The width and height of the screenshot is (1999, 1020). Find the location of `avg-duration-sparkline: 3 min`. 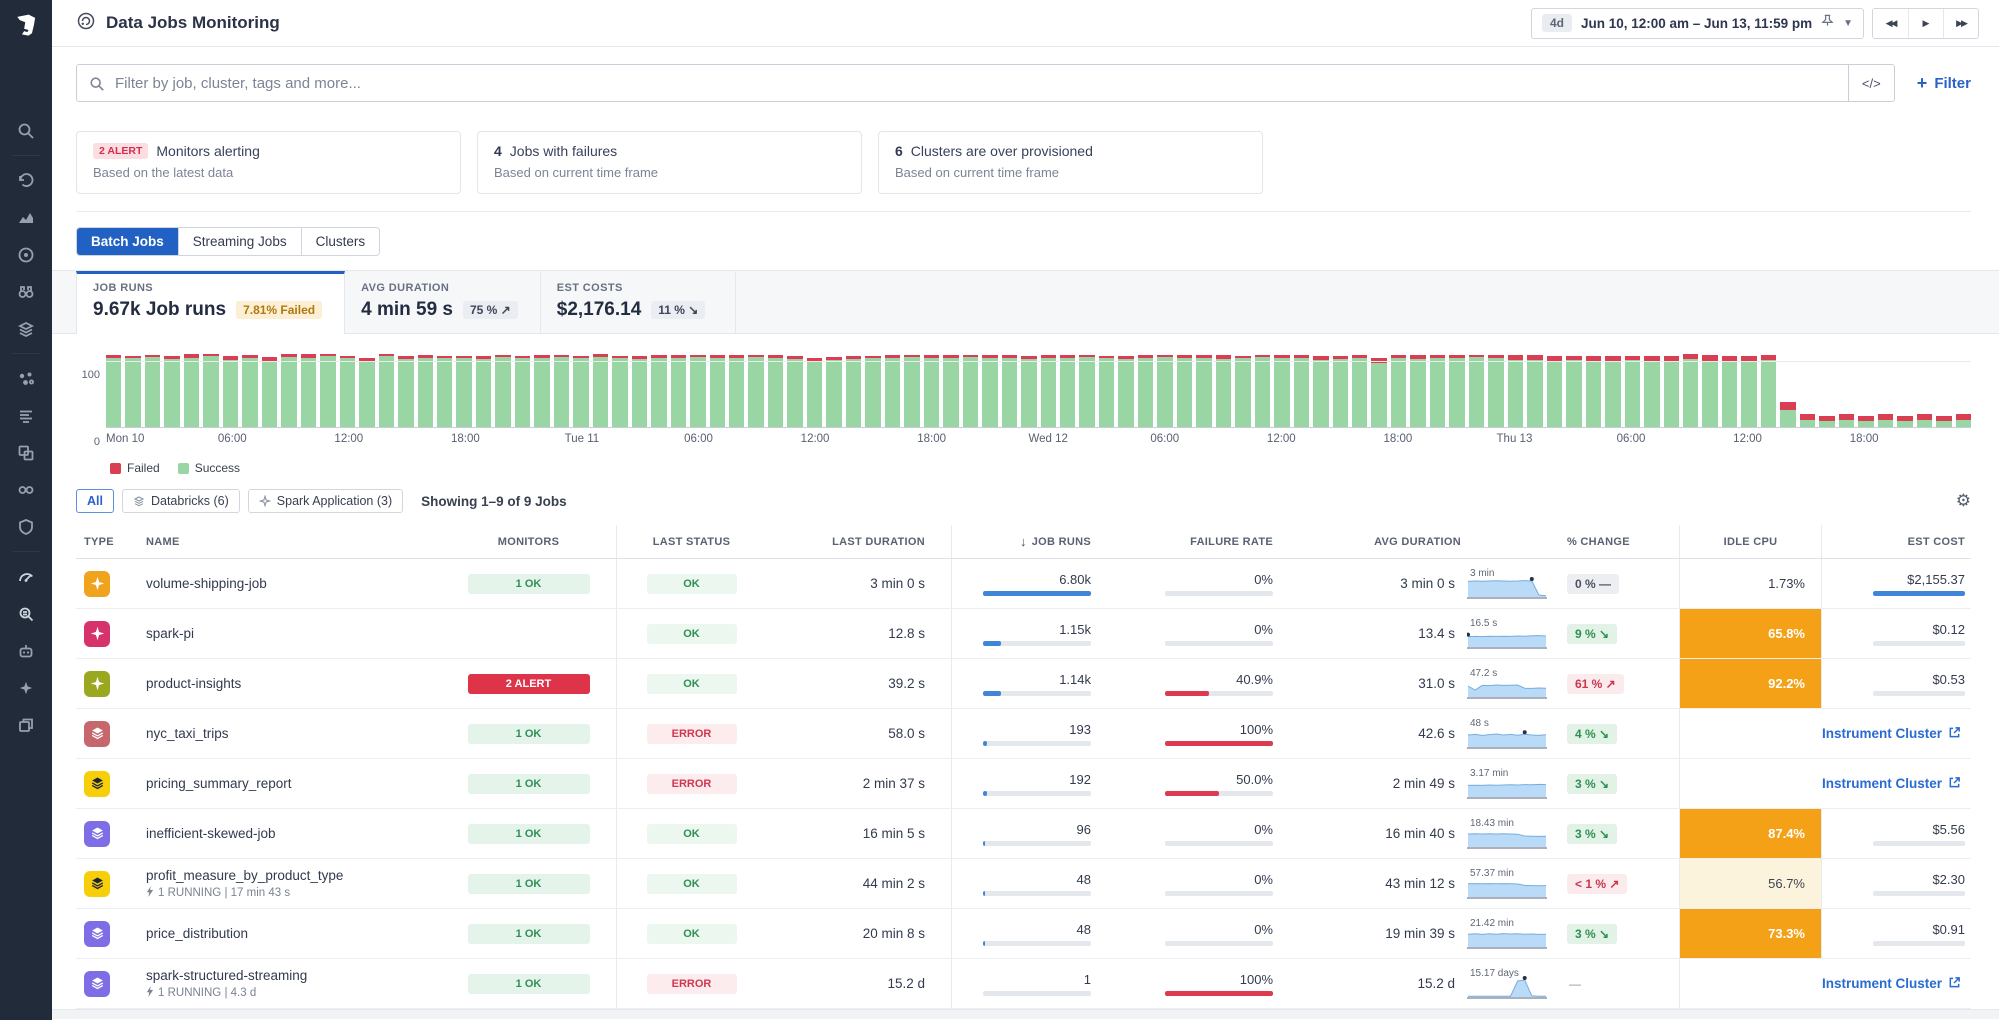

avg-duration-sparkline: 3 min is located at coordinates (1507, 583).